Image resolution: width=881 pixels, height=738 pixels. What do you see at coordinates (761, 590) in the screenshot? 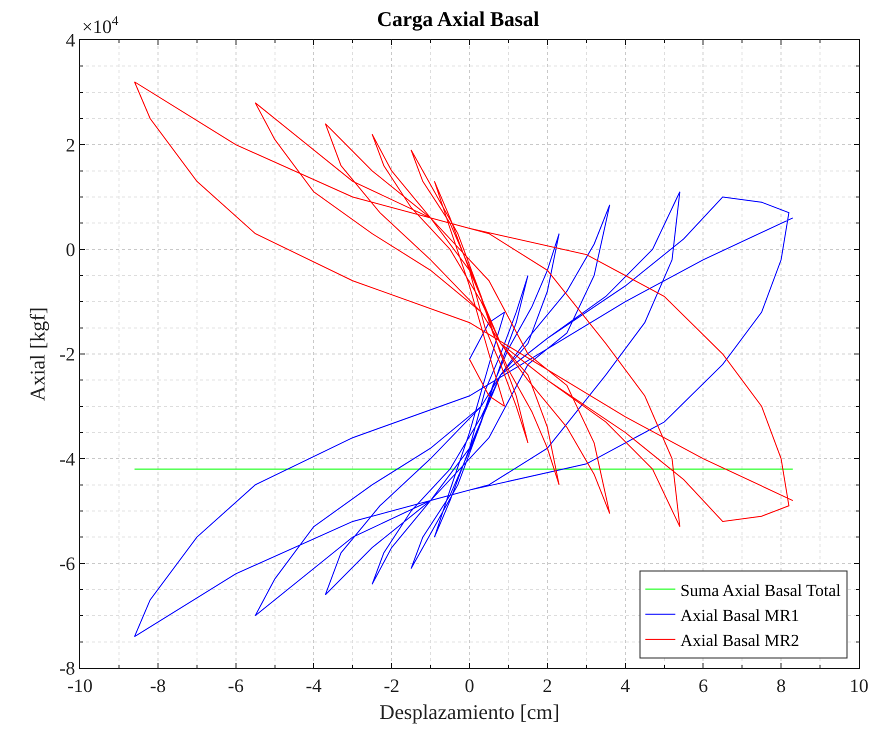
I see `legend-label: Suma Axial Basal Total` at bounding box center [761, 590].